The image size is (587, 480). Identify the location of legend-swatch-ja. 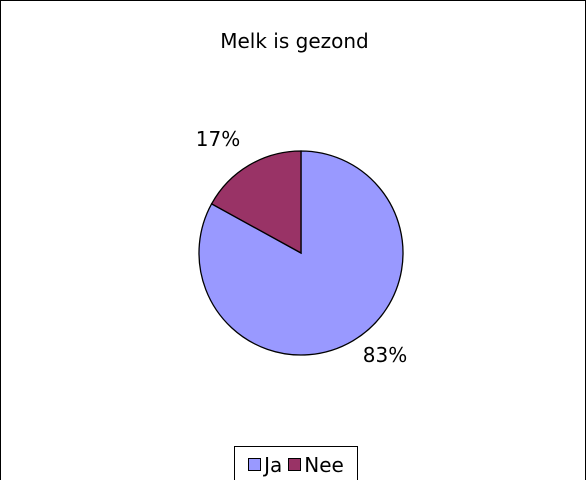
(255, 464).